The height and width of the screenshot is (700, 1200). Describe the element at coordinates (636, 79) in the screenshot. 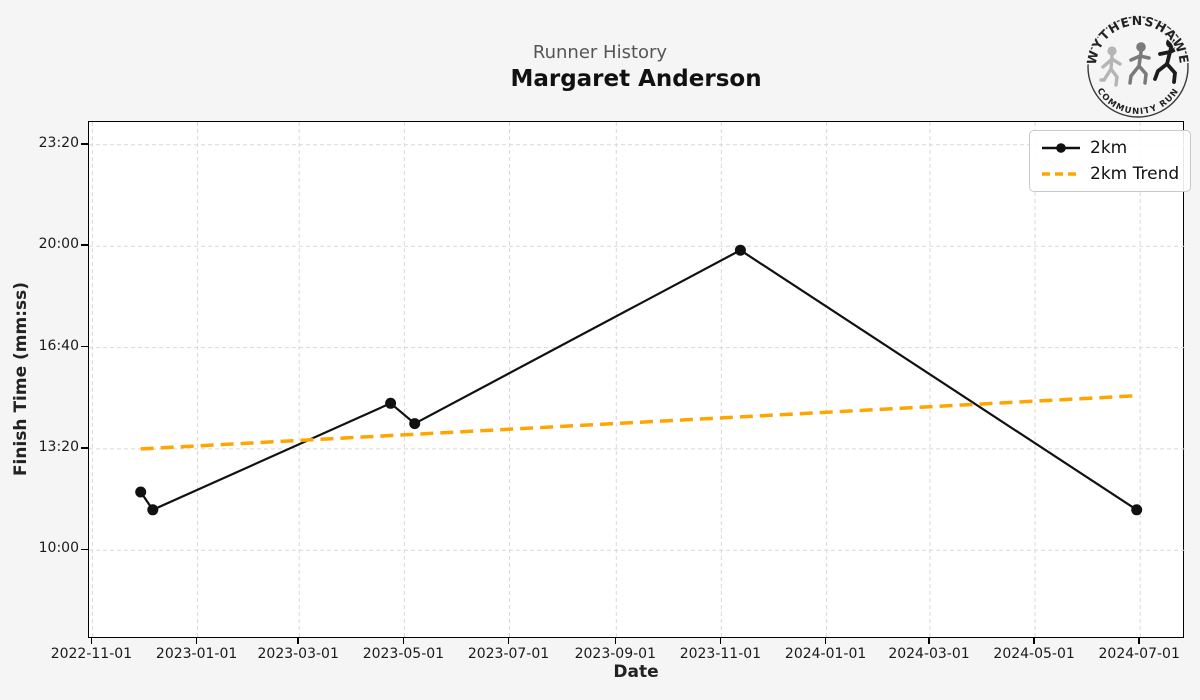

I see `chart-title: Margaret Anderson` at that location.